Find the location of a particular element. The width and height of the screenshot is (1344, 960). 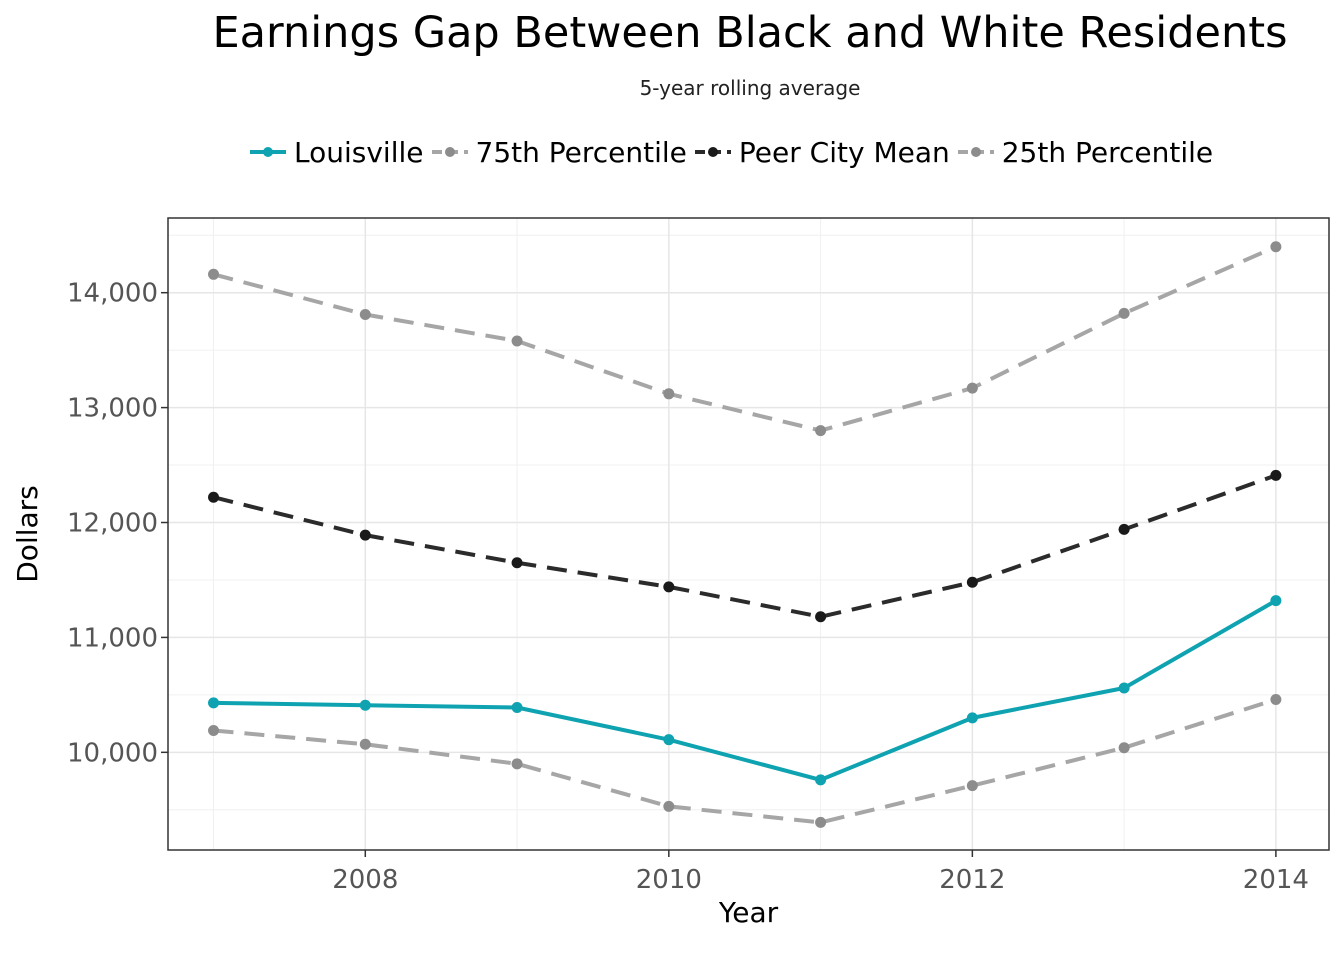

legend-key-louisville is located at coordinates (268, 152).